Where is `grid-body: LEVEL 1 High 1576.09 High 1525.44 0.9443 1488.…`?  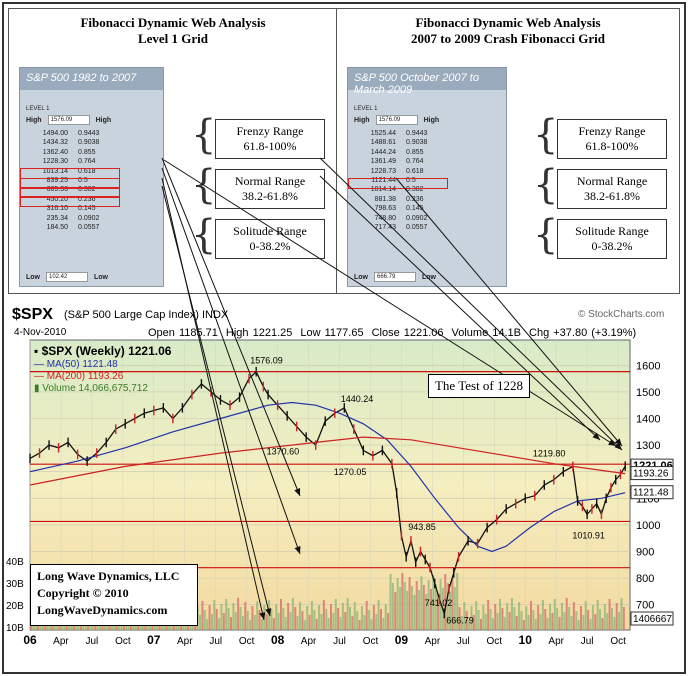 grid-body: LEVEL 1 High 1576.09 High 1525.44 0.9443 1488.… is located at coordinates (427, 188).